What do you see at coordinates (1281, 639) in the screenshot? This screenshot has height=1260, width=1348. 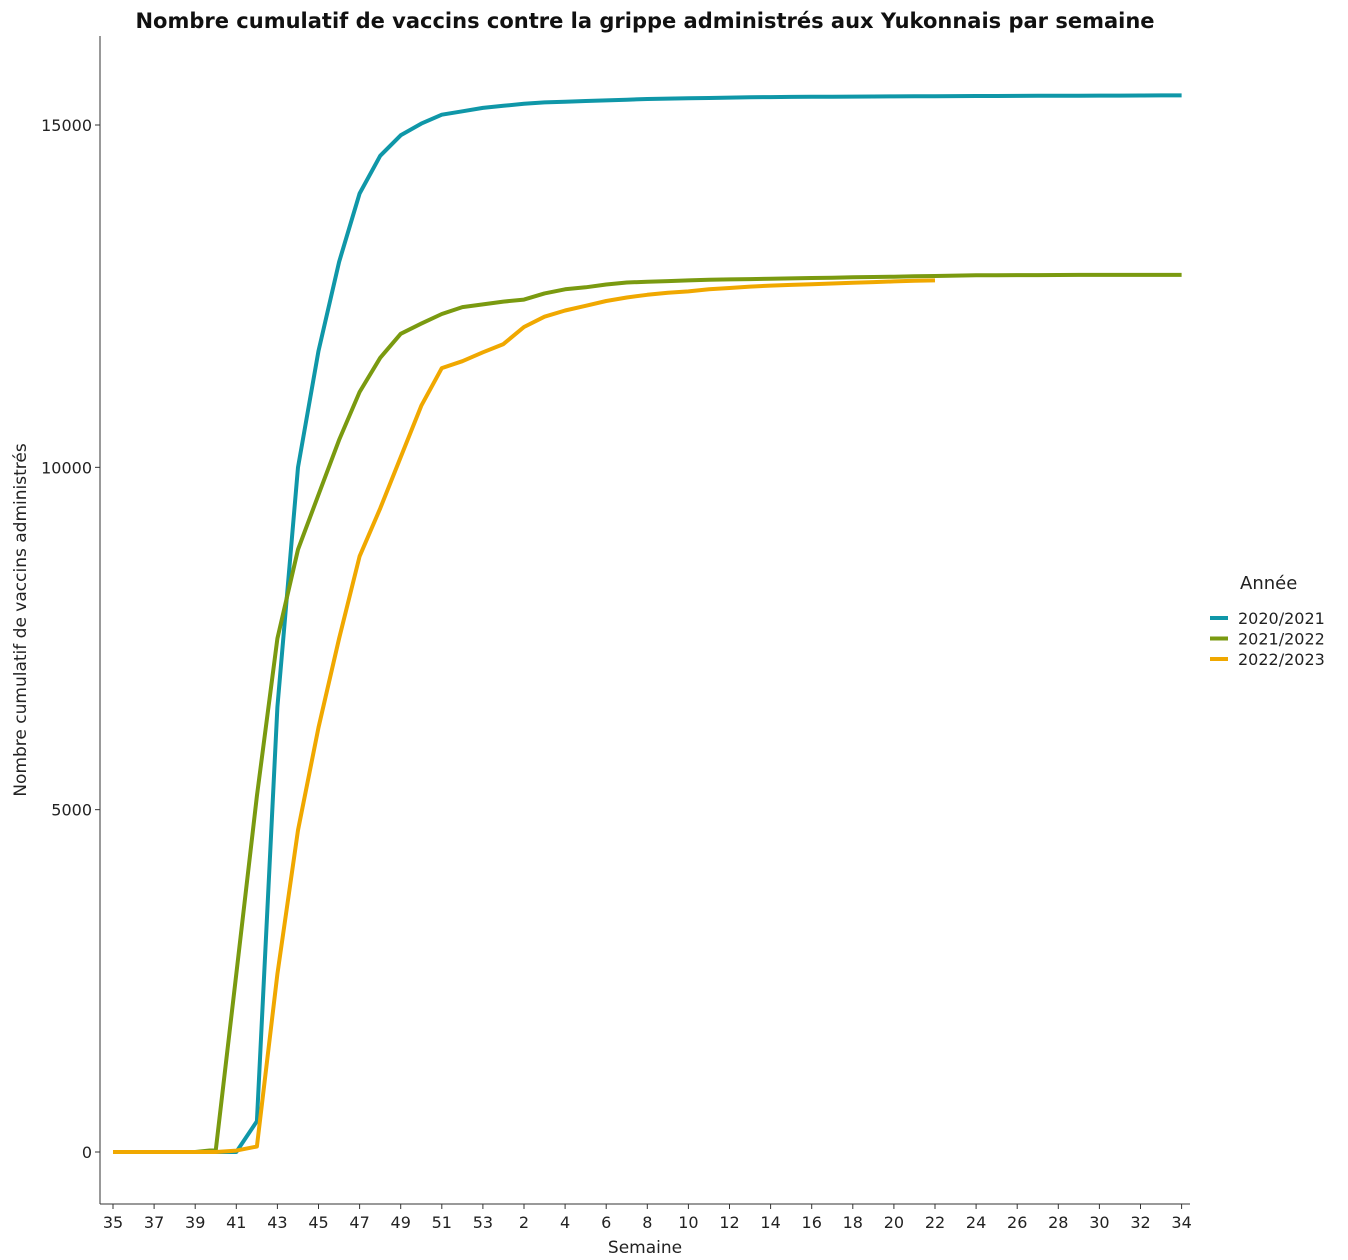 I see `legend-label: 2021/2022` at bounding box center [1281, 639].